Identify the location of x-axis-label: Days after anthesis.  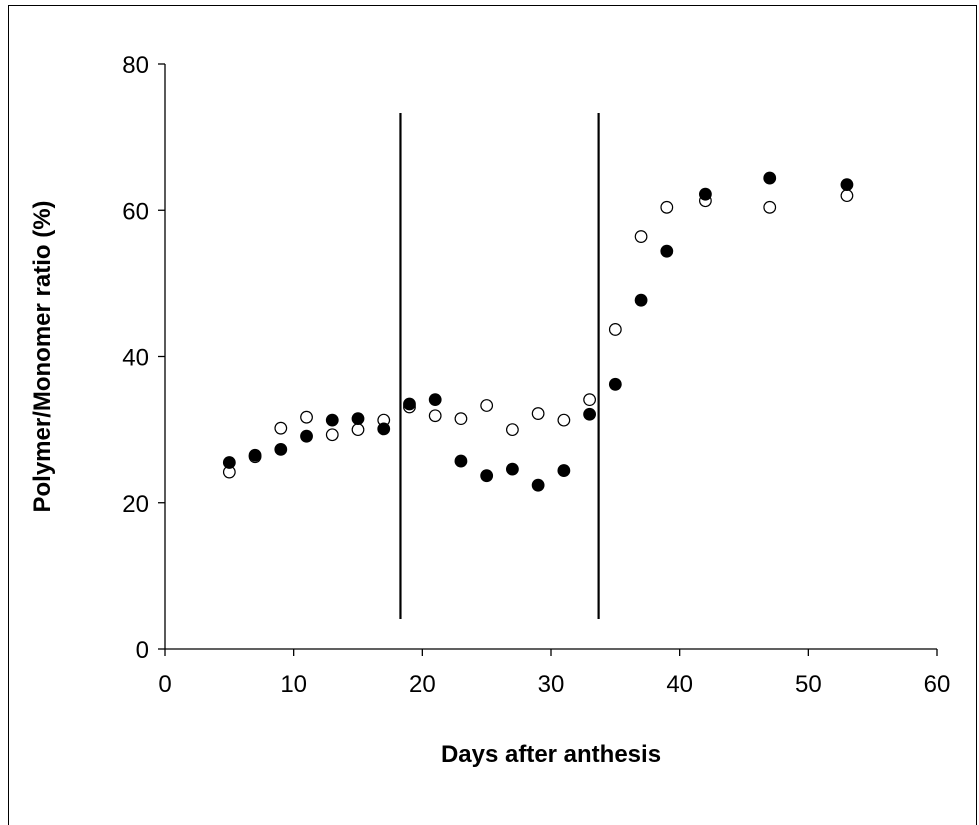
(551, 754).